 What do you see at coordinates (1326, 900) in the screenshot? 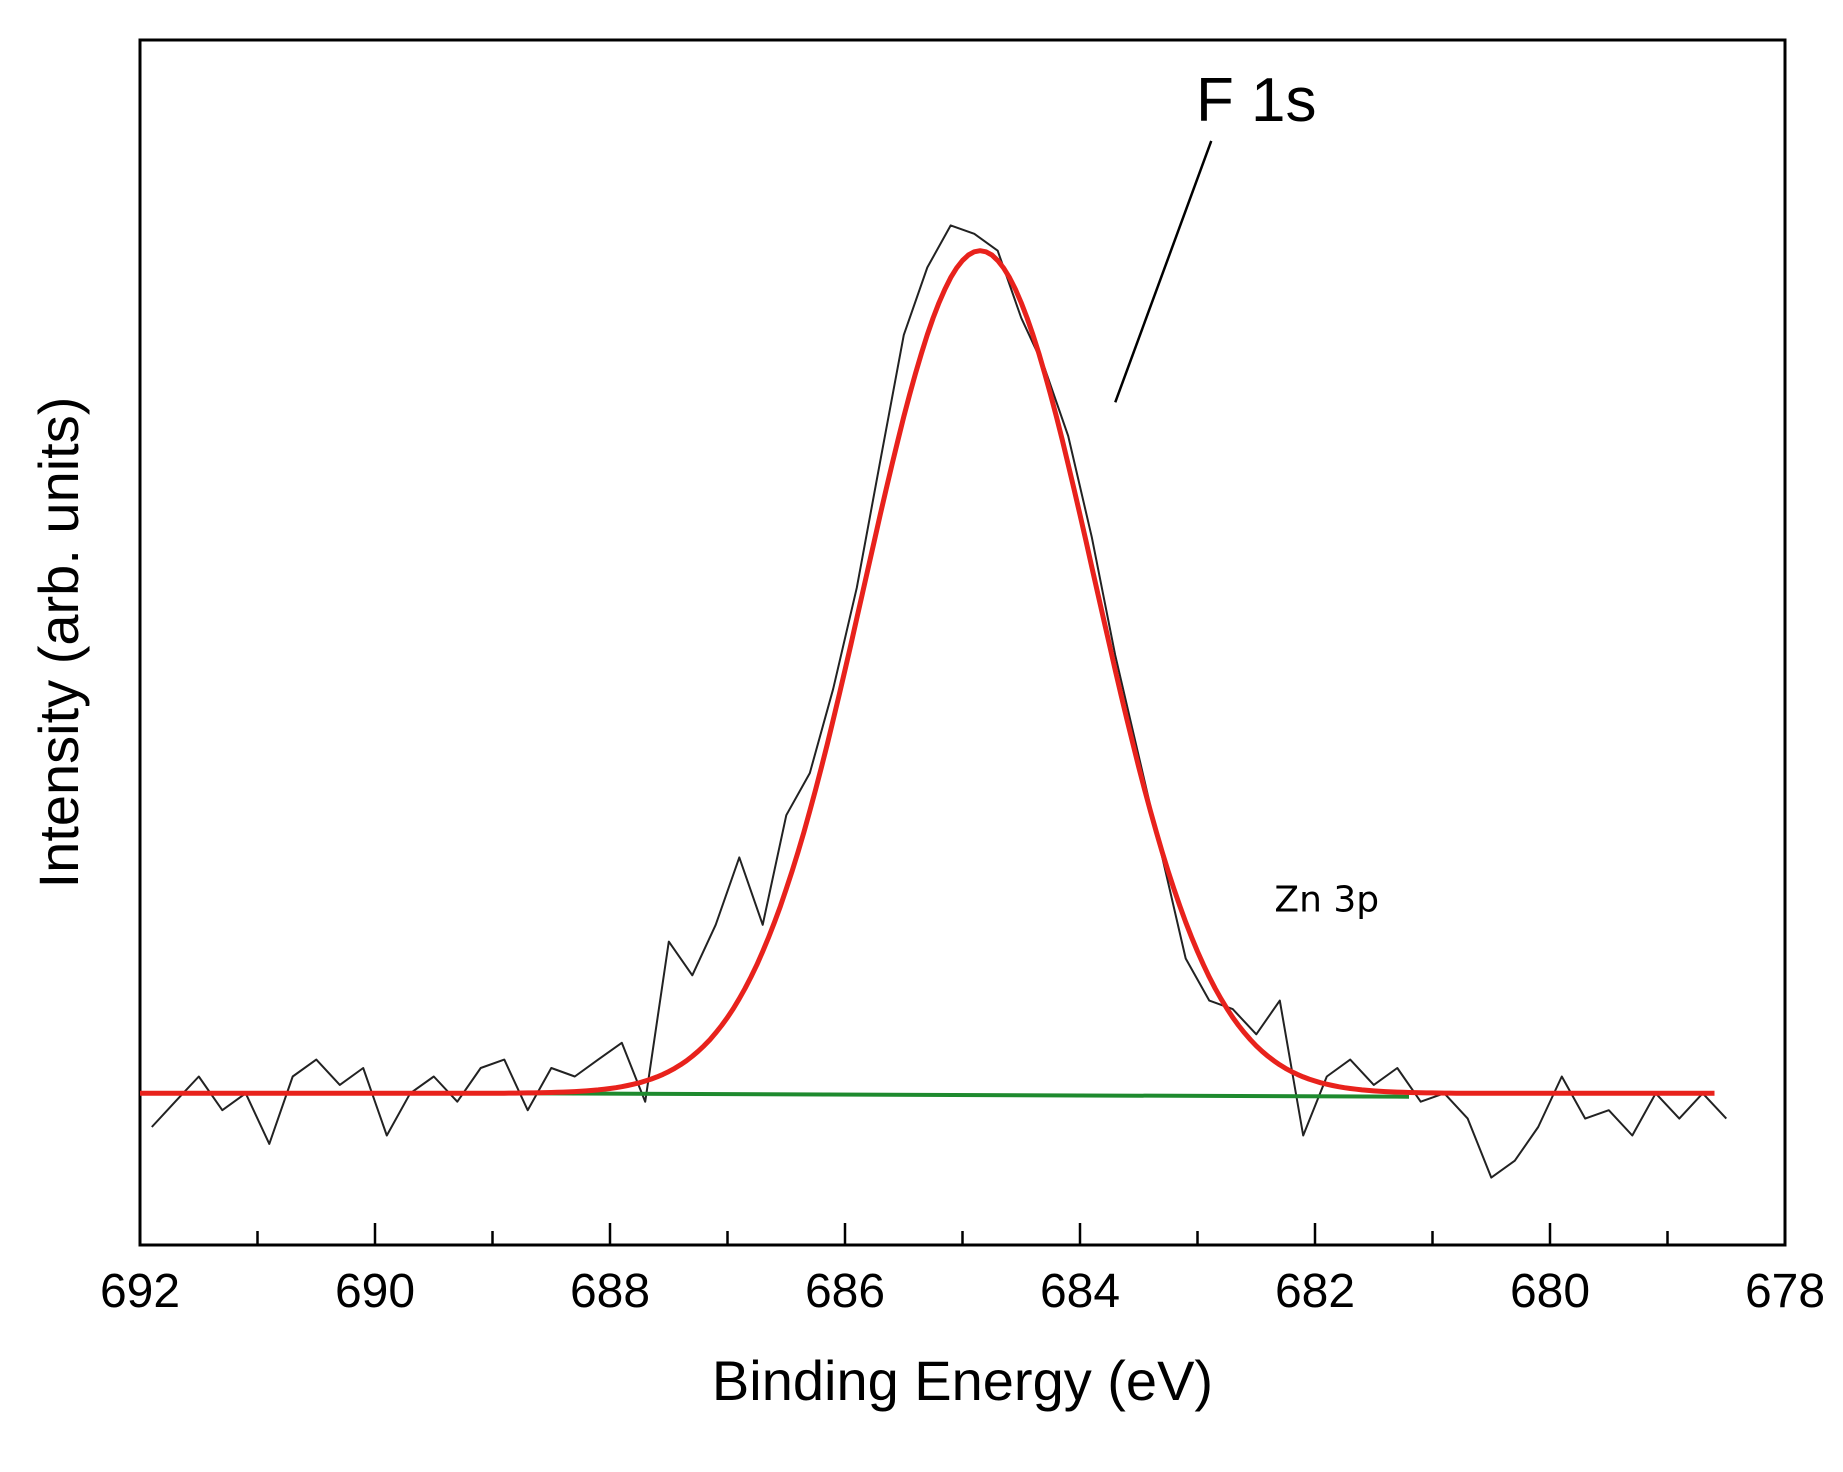
I see `zn3p-annotation: Zn 3p` at bounding box center [1326, 900].